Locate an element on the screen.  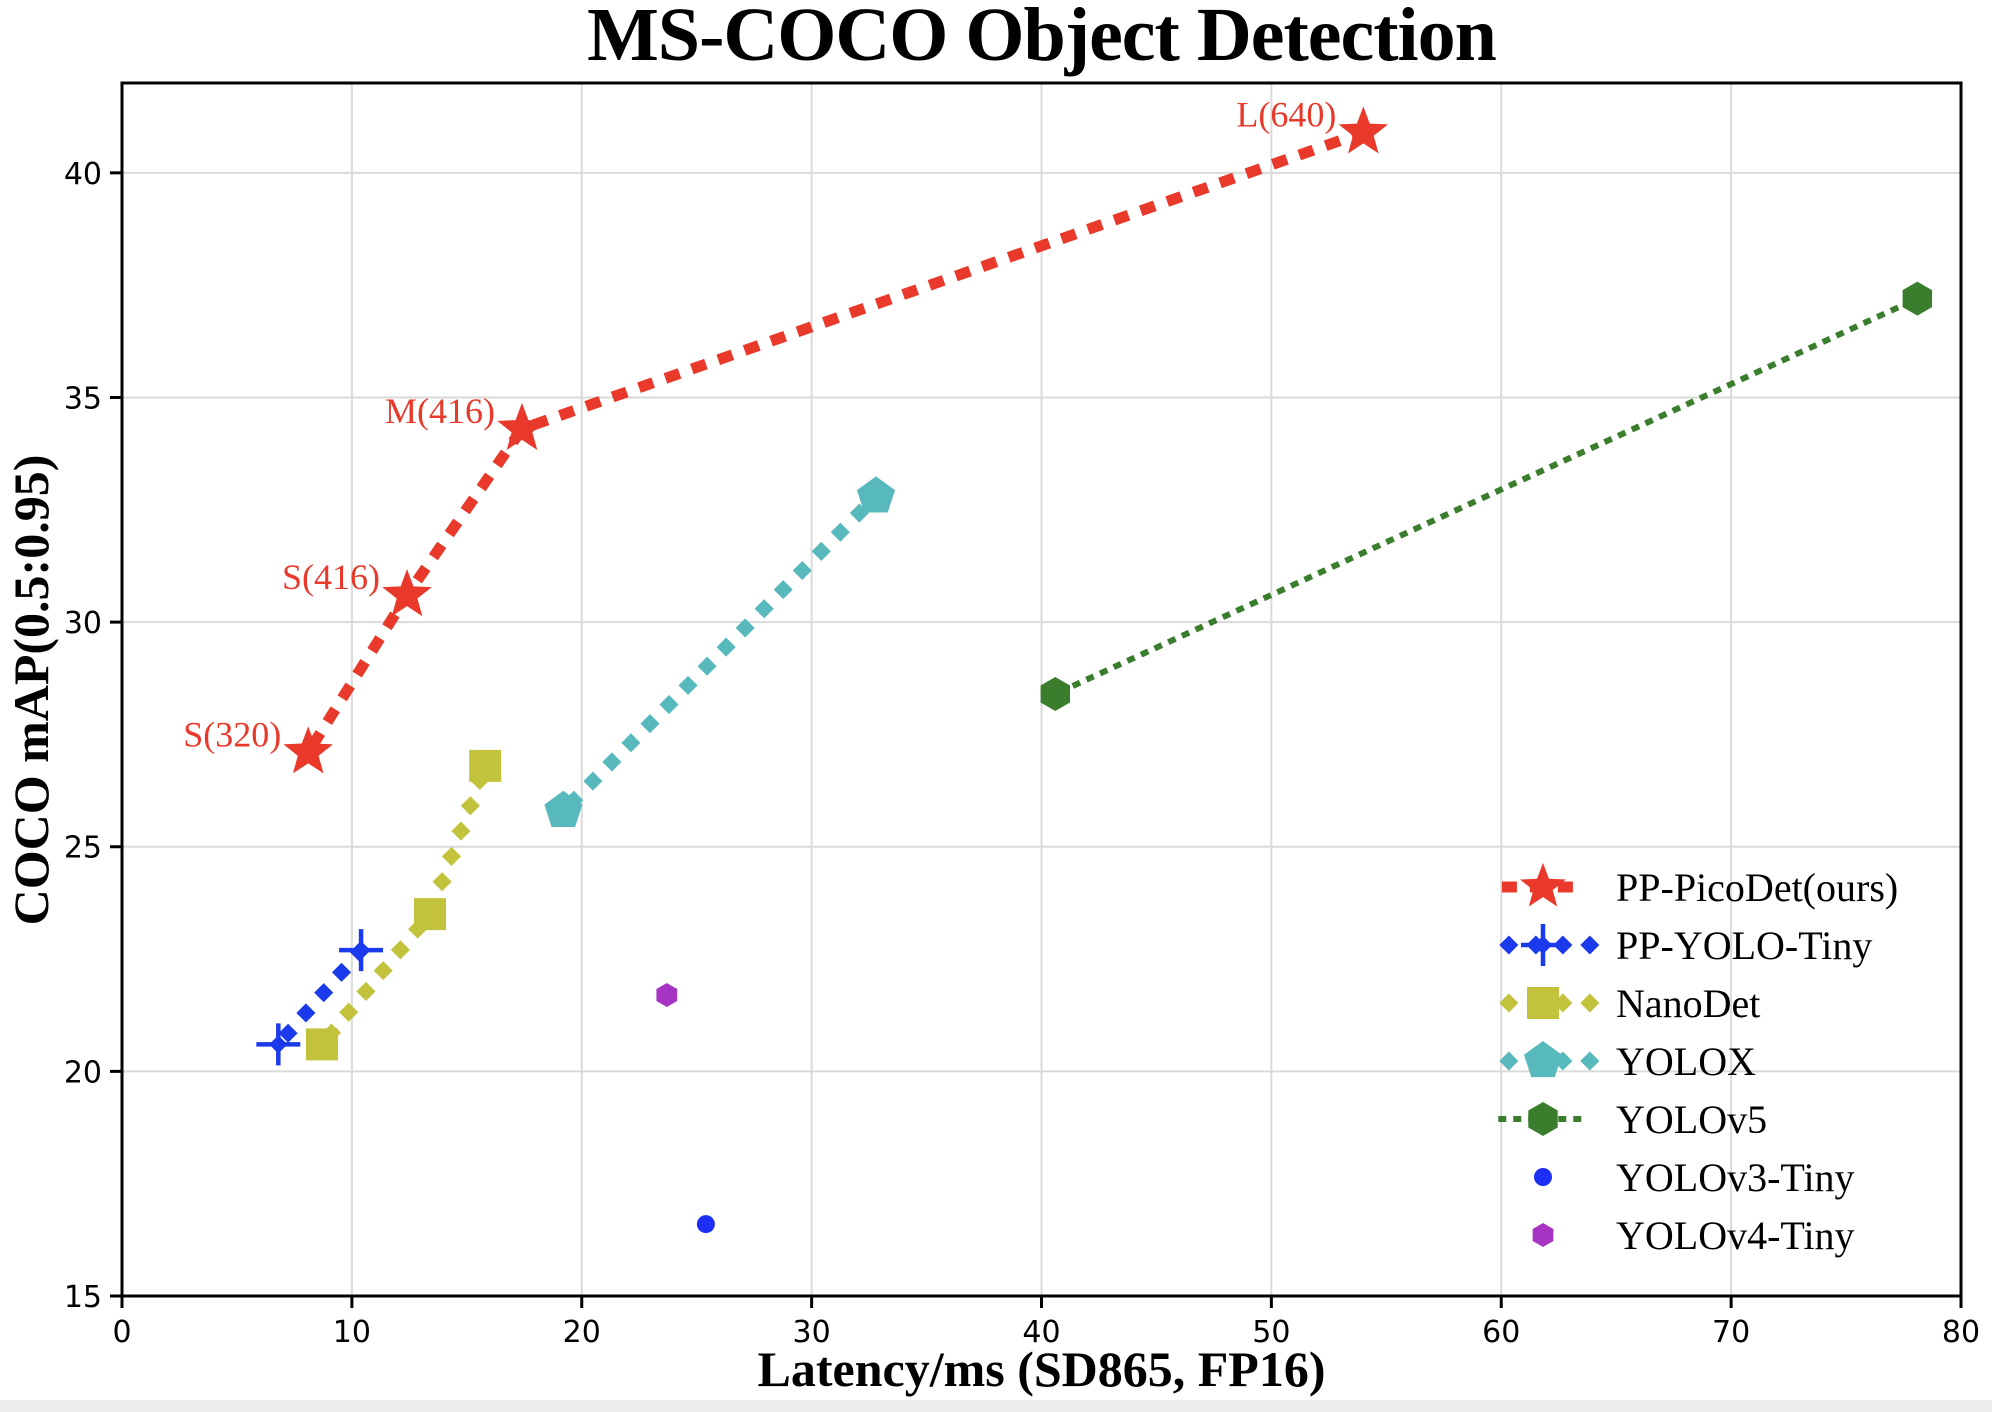
legend-label: YOLOv5 is located at coordinates (1691, 1119).